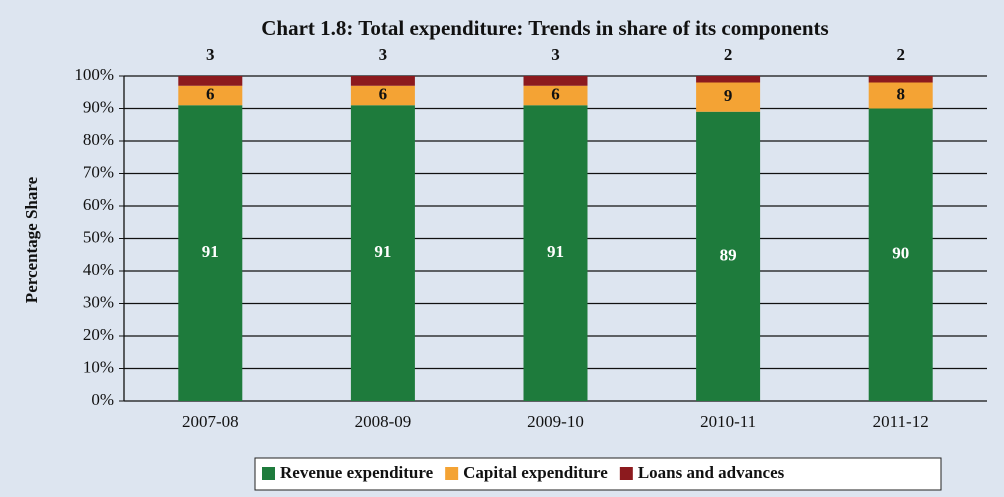 This screenshot has height=497, width=1004. I want to click on x-tick-label: 2009-10, so click(555, 421).